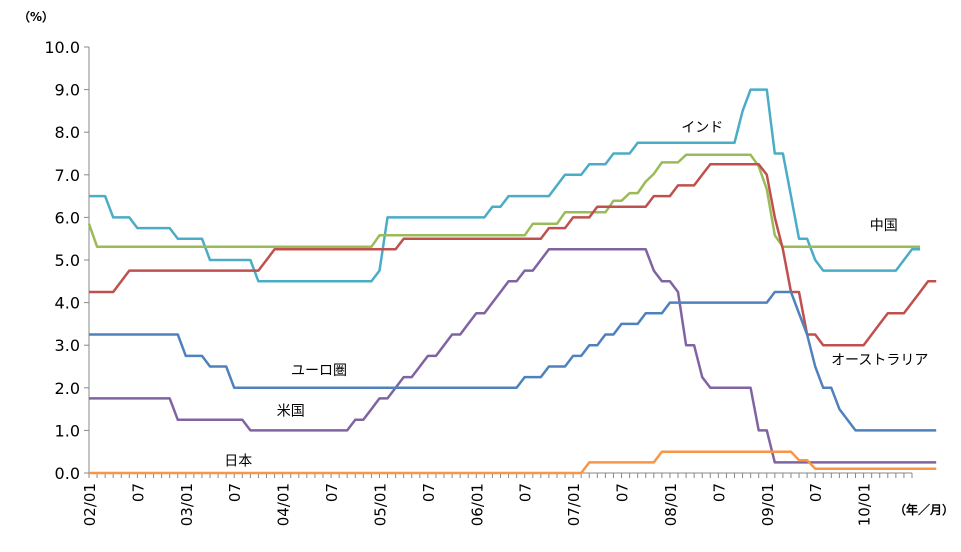 This screenshot has width=961, height=552. I want to click on x-tick-label: 08/01, so click(671, 504).